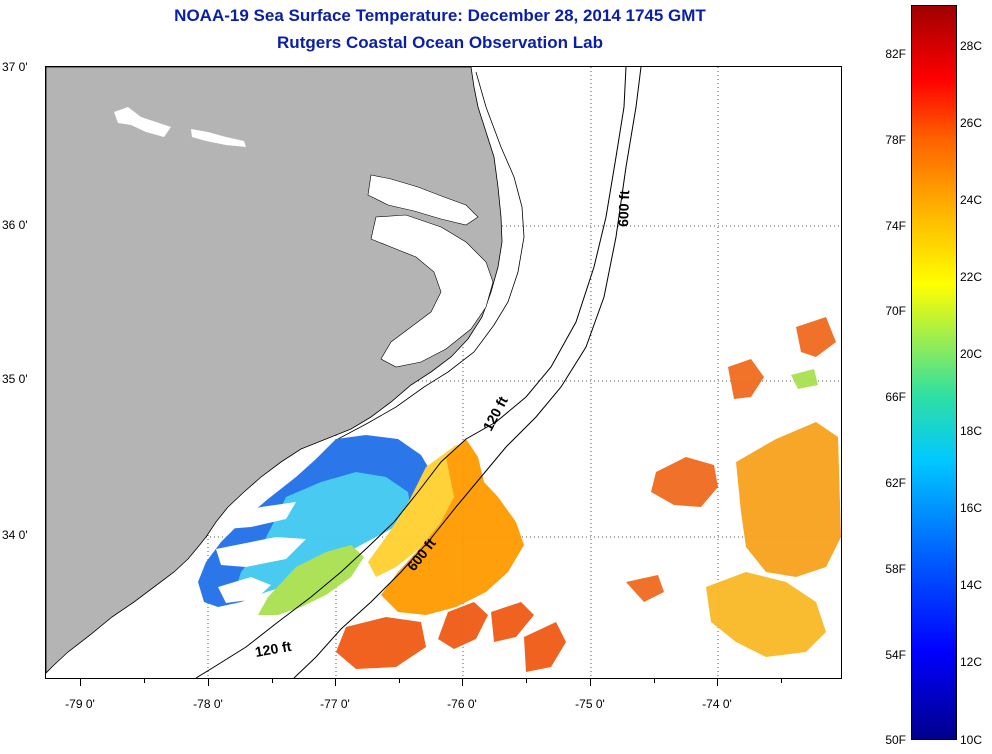 The height and width of the screenshot is (754, 992). I want to click on sst-orange-zone, so click(452, 527).